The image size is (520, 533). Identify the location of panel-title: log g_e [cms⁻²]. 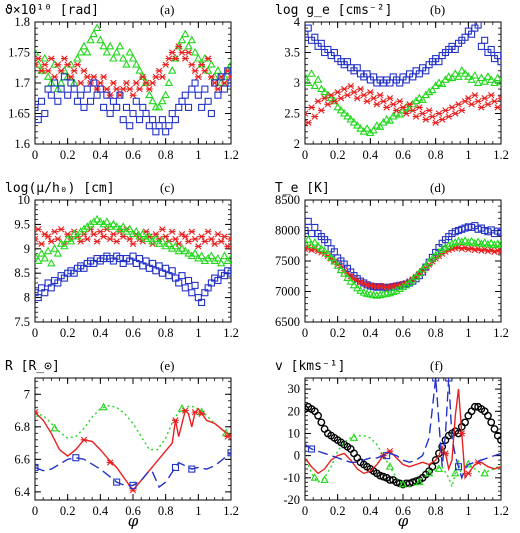
(333, 10).